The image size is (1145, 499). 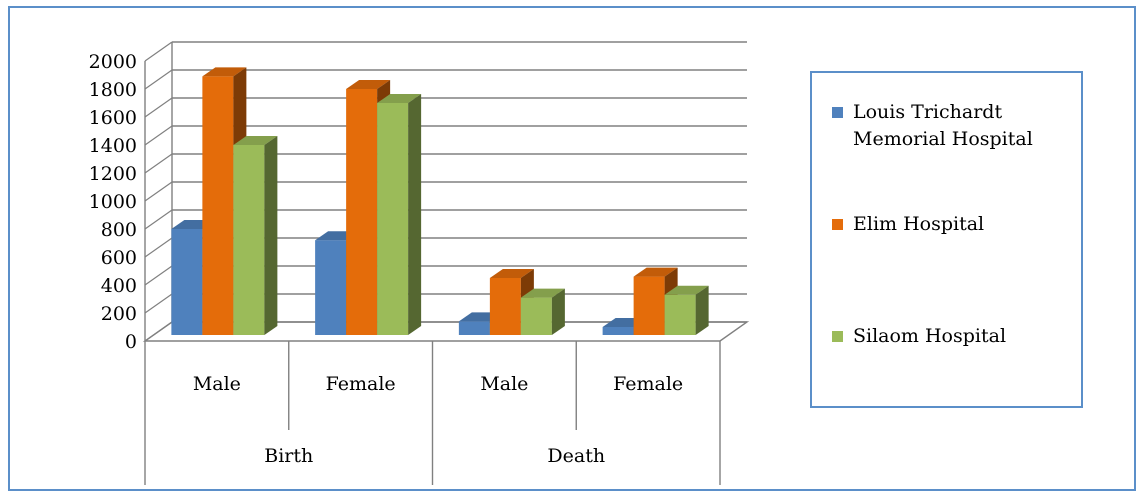 I want to click on x-category-labels: Male Female Male Female Birth Death, so click(x=438, y=420).